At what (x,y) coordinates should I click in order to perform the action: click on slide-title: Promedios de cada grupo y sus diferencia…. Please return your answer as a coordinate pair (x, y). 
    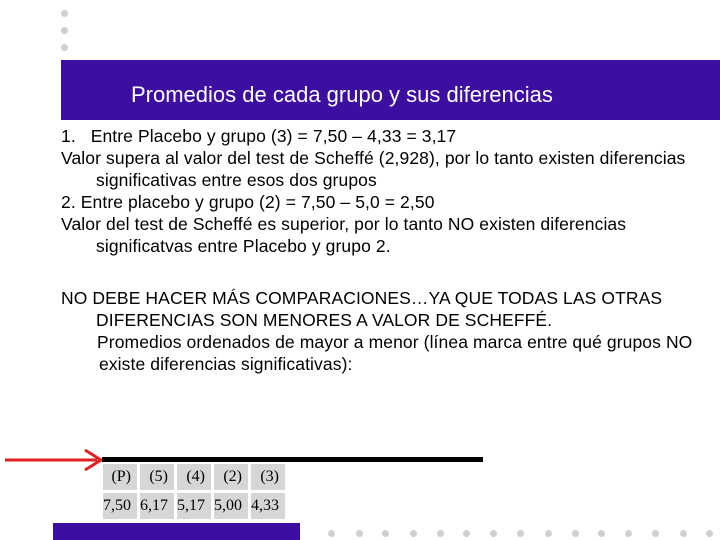
    Looking at the image, I should click on (342, 94).